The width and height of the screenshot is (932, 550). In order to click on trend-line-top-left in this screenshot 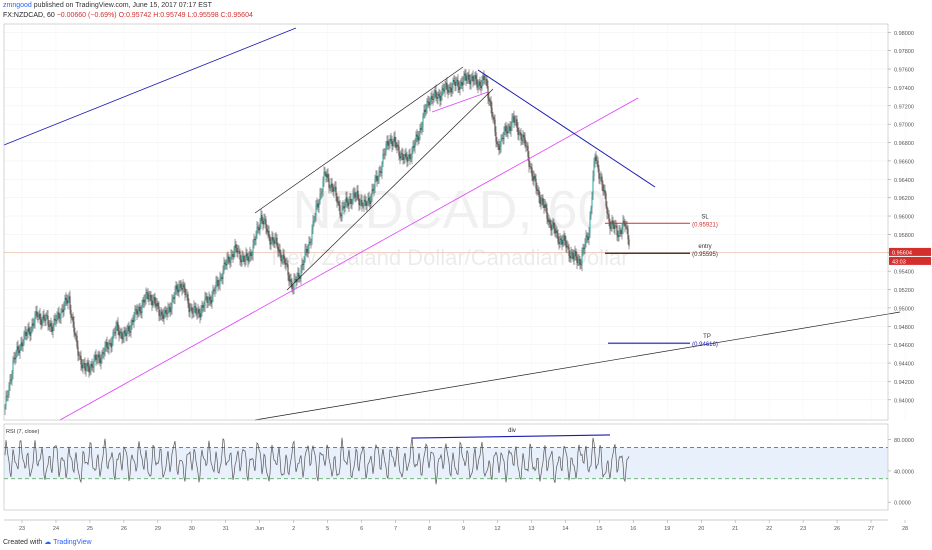, I will do `click(150, 86)`.